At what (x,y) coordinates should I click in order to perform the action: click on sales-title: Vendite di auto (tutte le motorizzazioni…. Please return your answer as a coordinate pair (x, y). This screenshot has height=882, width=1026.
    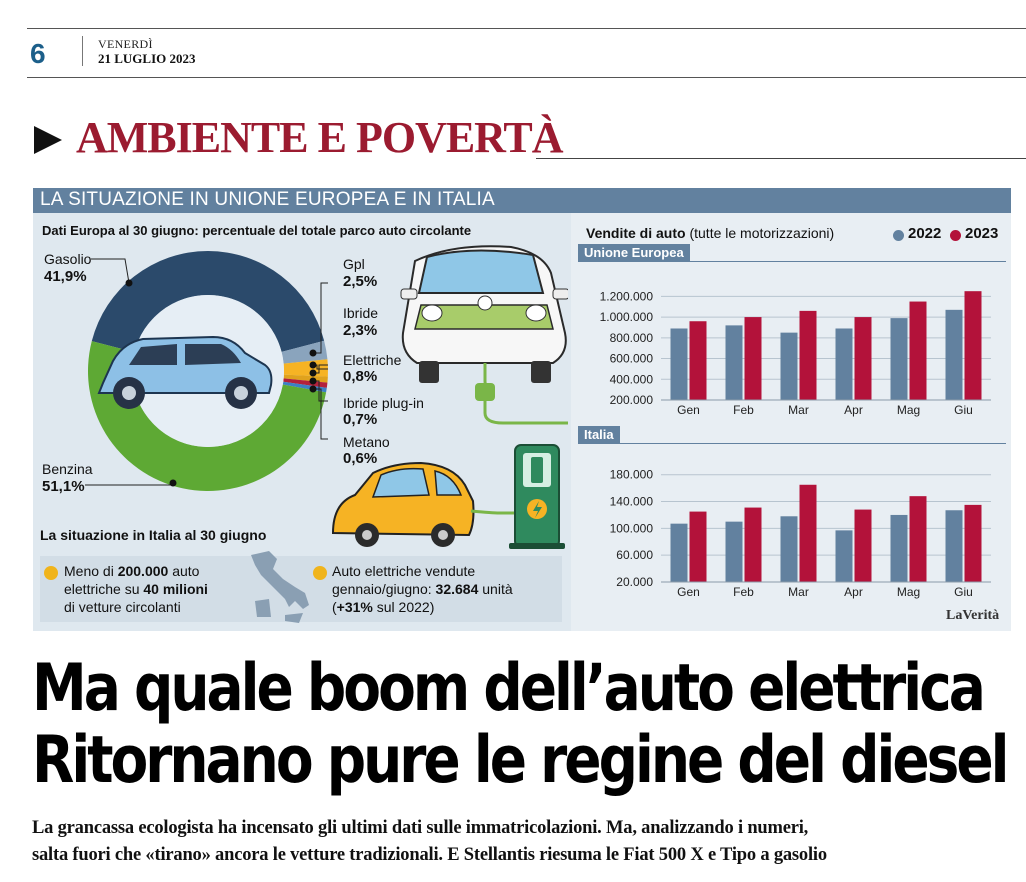
    Looking at the image, I should click on (710, 233).